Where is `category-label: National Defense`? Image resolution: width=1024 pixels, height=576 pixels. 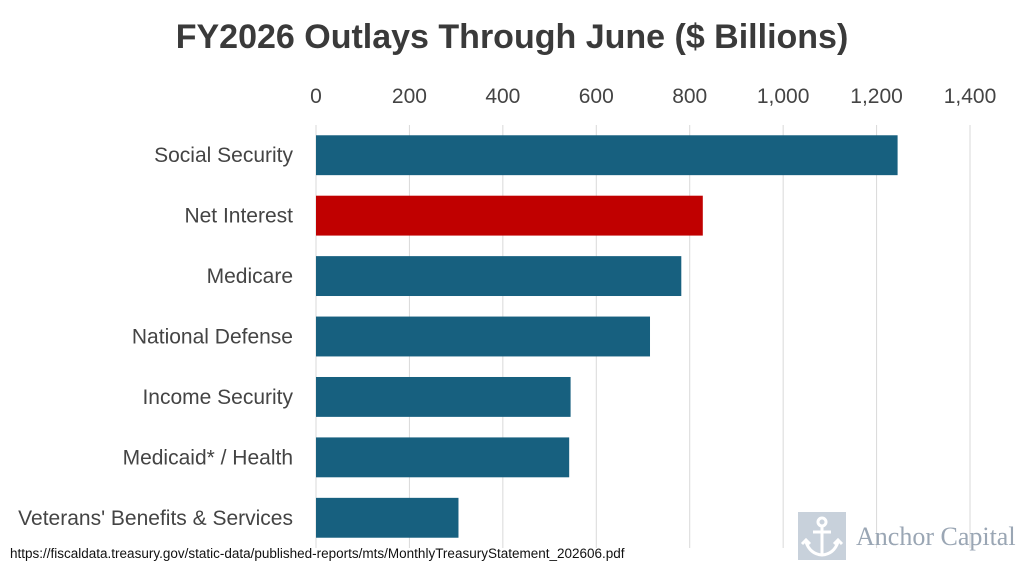 category-label: National Defense is located at coordinates (212, 337).